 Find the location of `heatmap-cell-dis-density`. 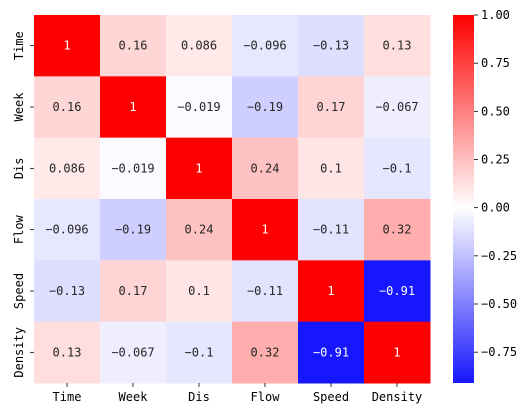

heatmap-cell-dis-density is located at coordinates (397, 168).